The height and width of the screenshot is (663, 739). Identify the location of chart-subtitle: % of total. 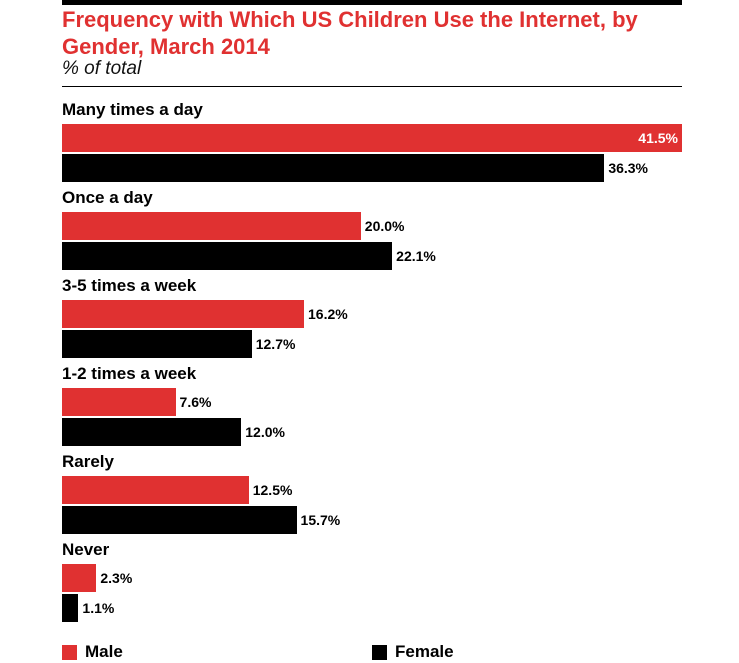
(102, 68).